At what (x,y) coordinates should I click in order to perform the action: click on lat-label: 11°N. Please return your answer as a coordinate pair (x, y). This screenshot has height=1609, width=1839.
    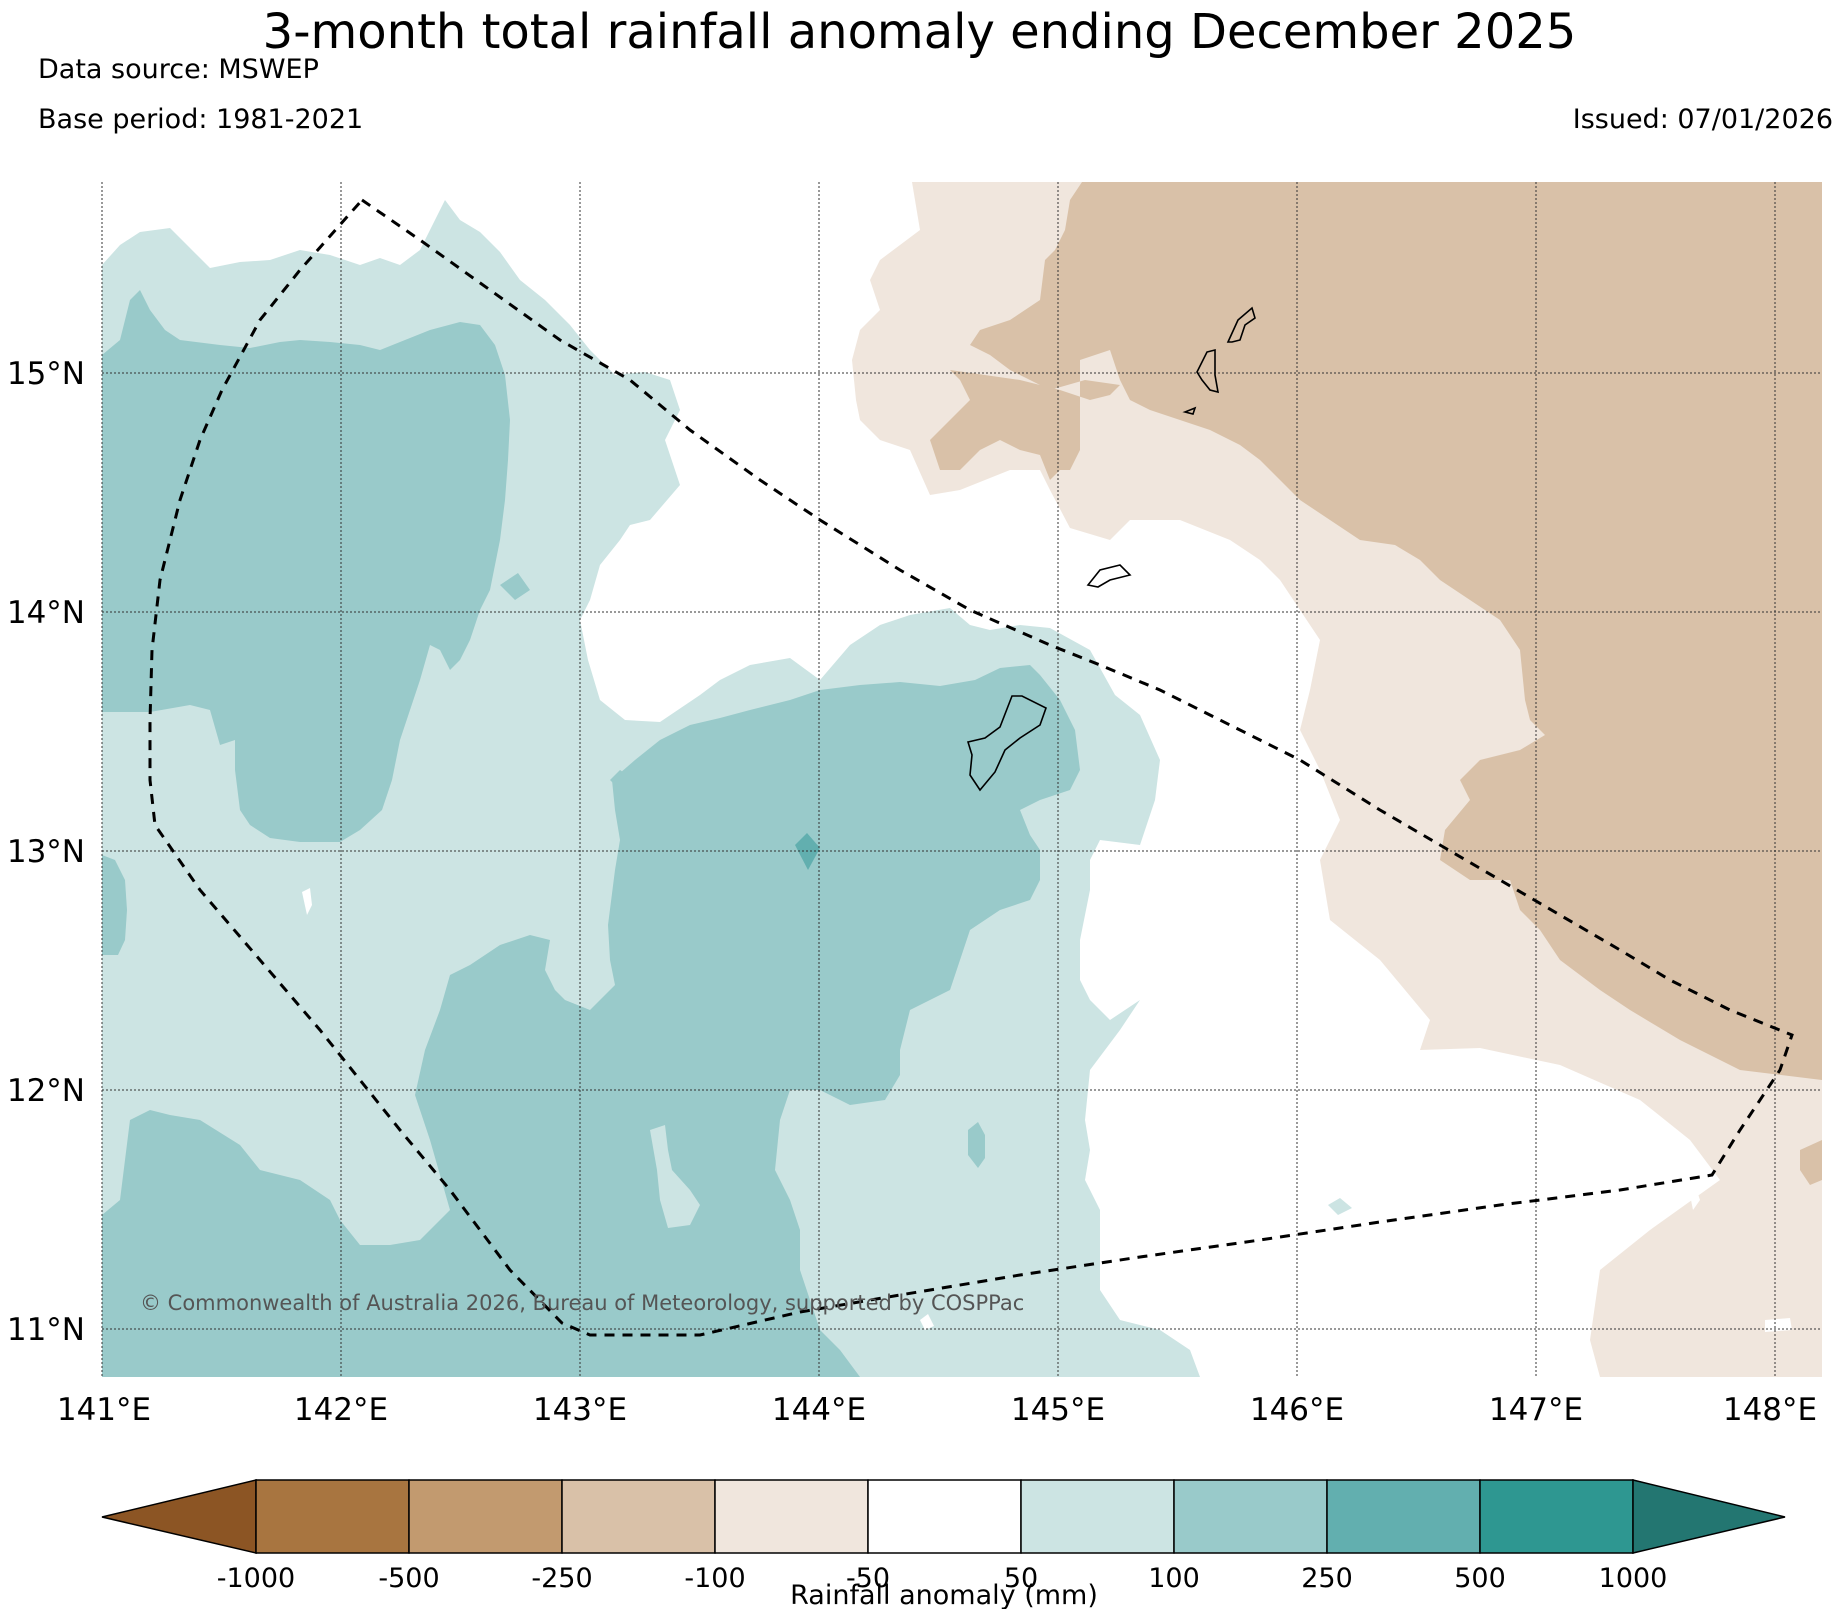
    Looking at the image, I should click on (46, 1330).